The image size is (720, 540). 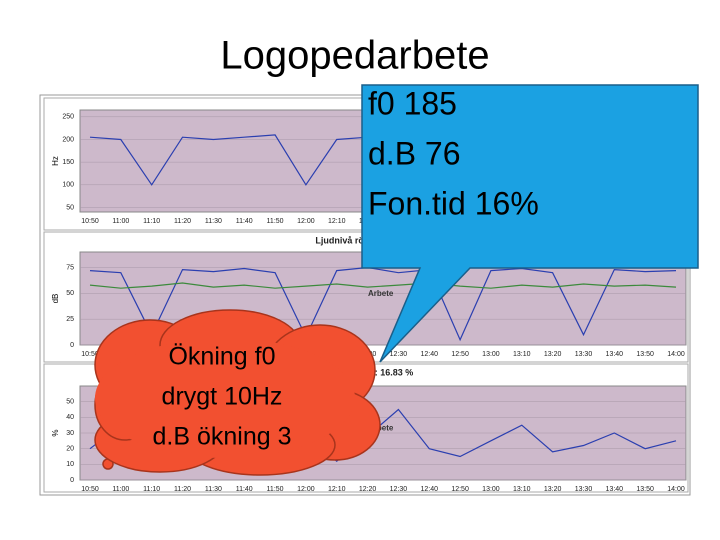 I want to click on y-tick-label: 250, so click(x=68, y=117).